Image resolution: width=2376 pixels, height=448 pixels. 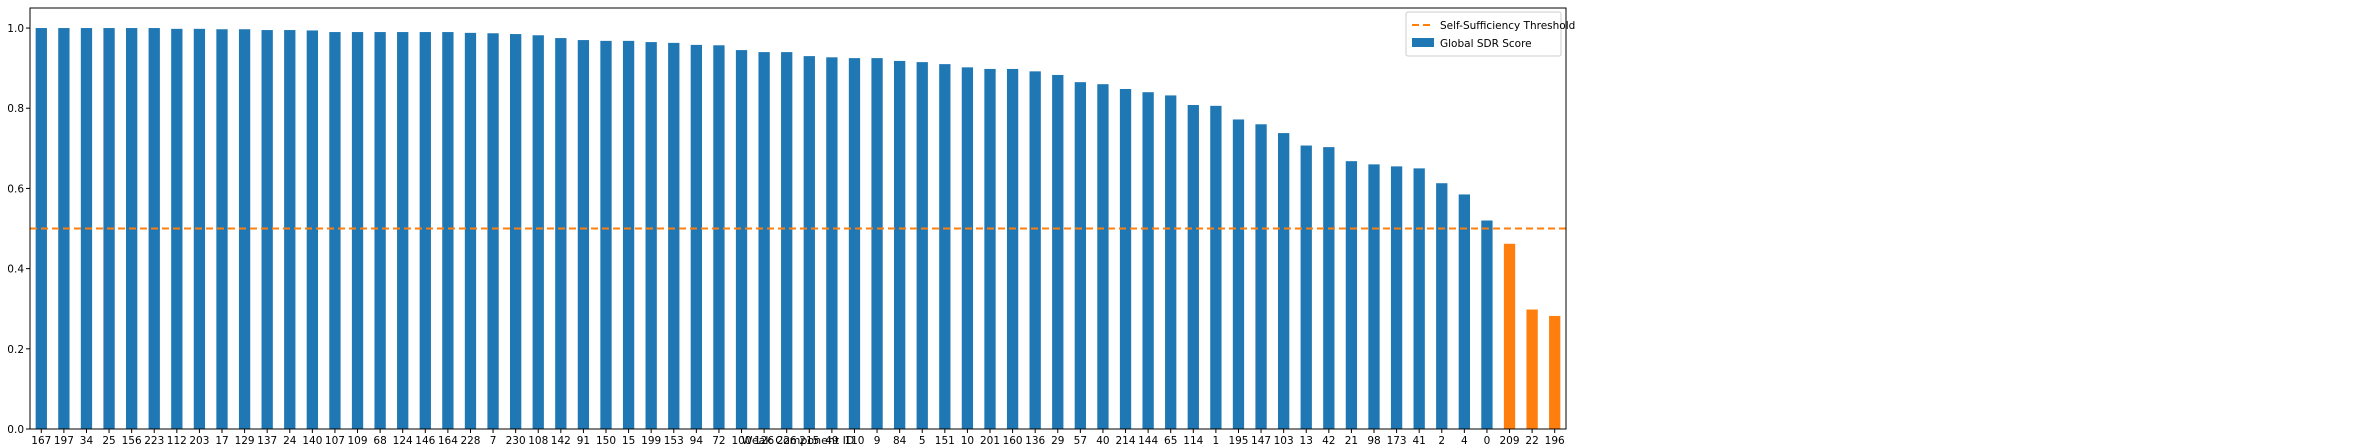 What do you see at coordinates (154, 441) in the screenshot?
I see `x-tick-label: 223` at bounding box center [154, 441].